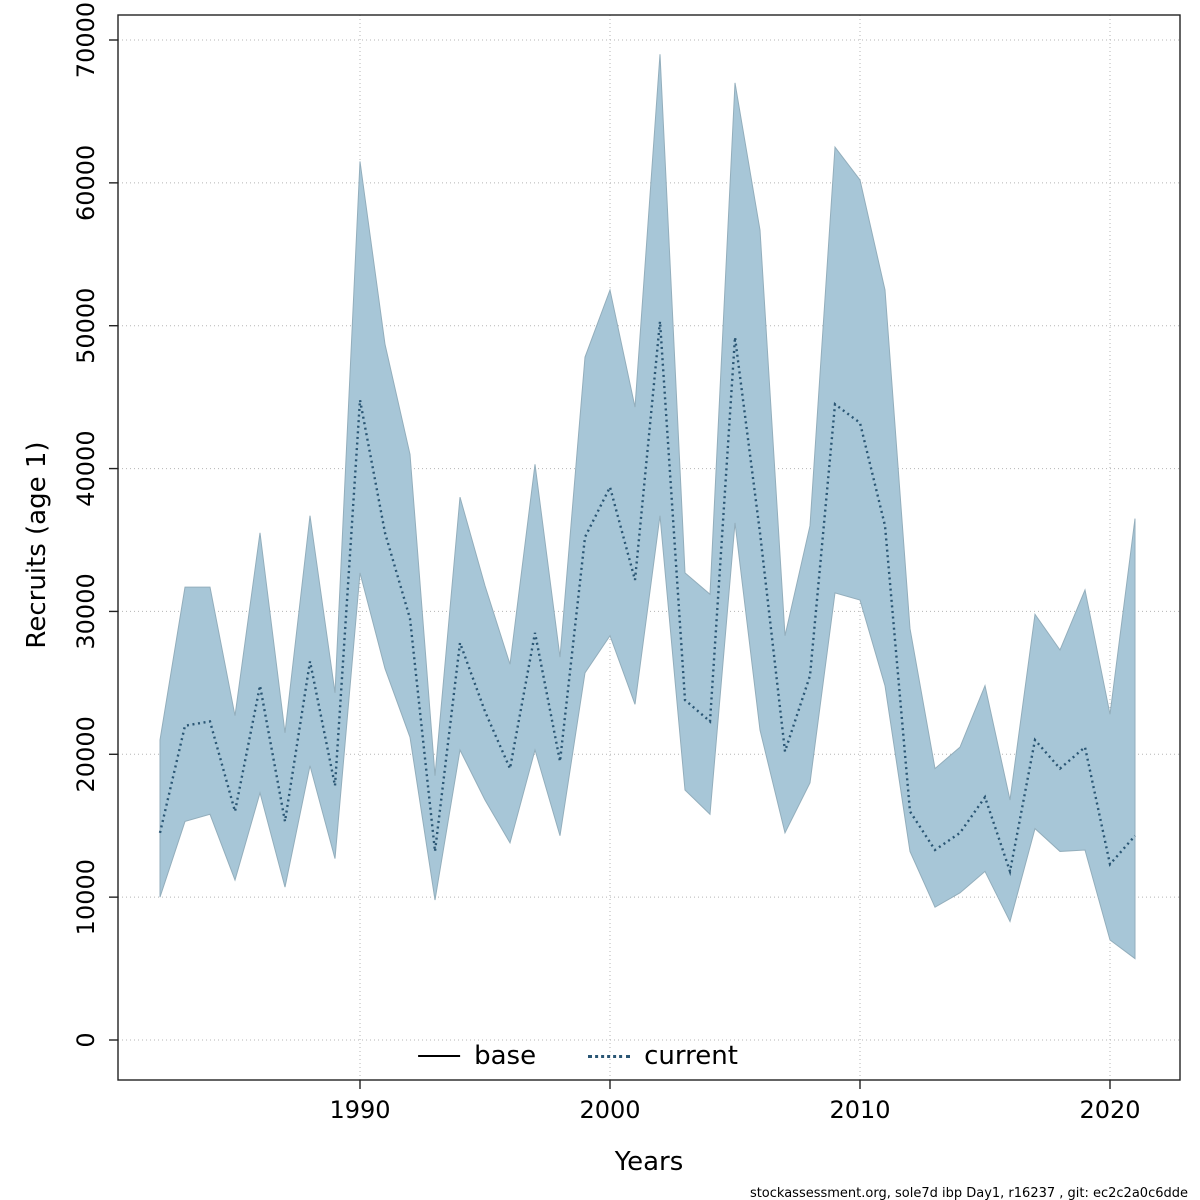 The width and height of the screenshot is (1200, 1200). I want to click on x-tick-label: 1990, so click(359, 1110).